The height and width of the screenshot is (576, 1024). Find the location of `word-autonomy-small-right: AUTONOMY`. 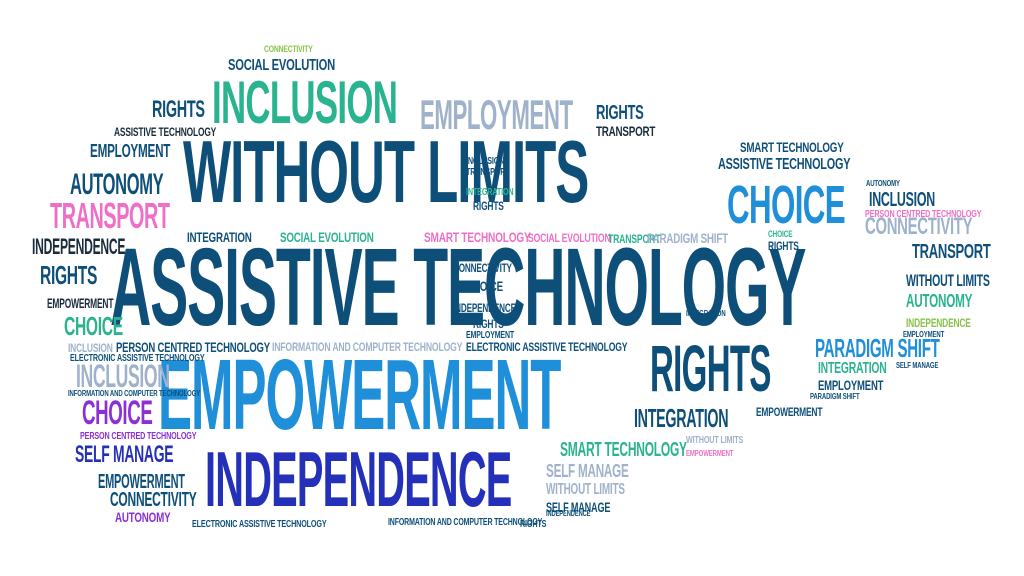

word-autonomy-small-right: AUTONOMY is located at coordinates (883, 183).